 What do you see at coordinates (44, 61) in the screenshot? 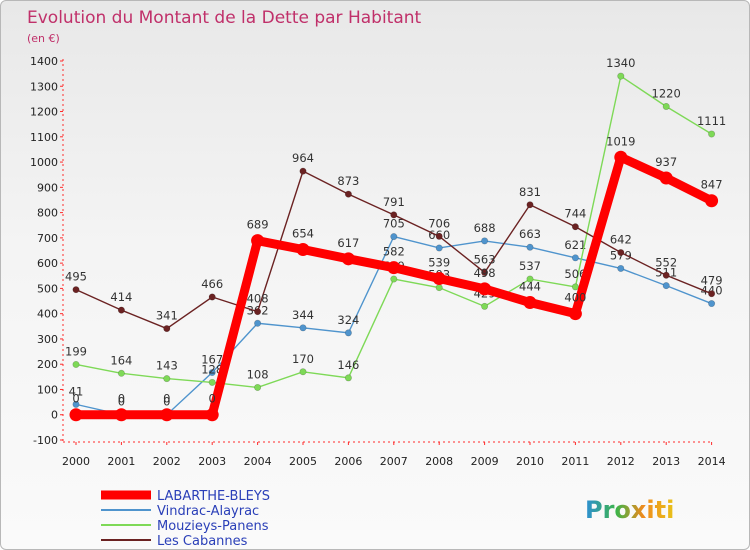
I see `y-tick-label: 1400` at bounding box center [44, 61].